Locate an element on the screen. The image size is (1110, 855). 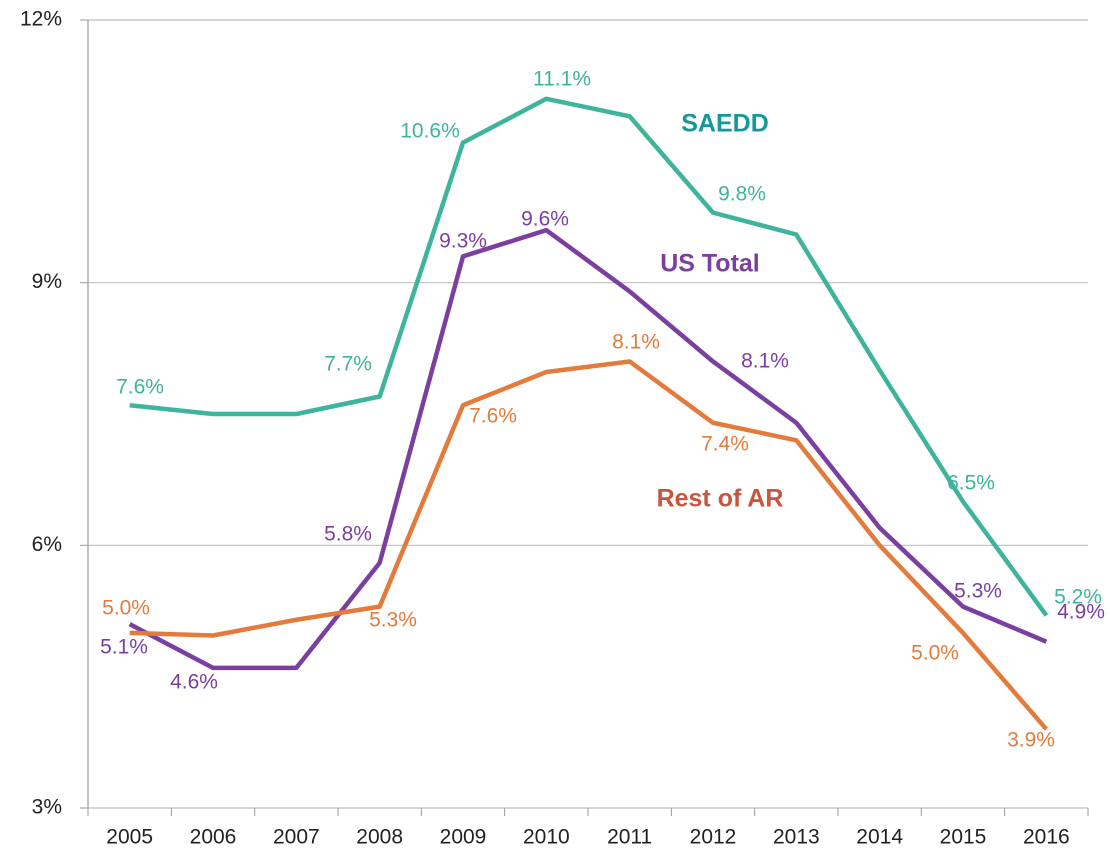
y-tick-label: 6% is located at coordinates (47, 544).